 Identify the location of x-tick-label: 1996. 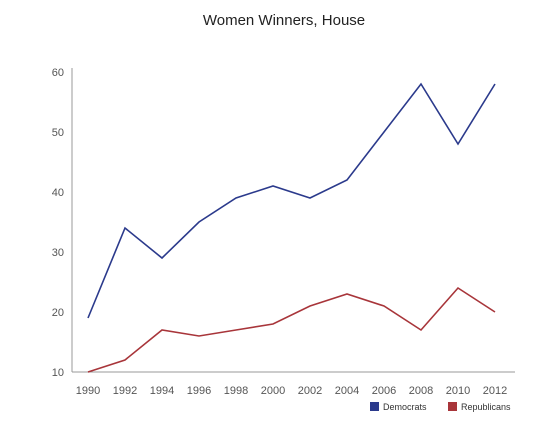
(199, 391).